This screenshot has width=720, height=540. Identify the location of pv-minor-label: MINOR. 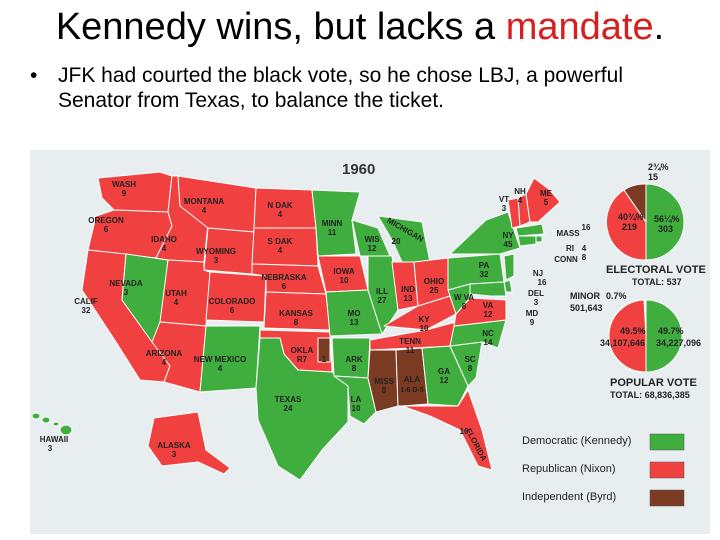
(585, 296).